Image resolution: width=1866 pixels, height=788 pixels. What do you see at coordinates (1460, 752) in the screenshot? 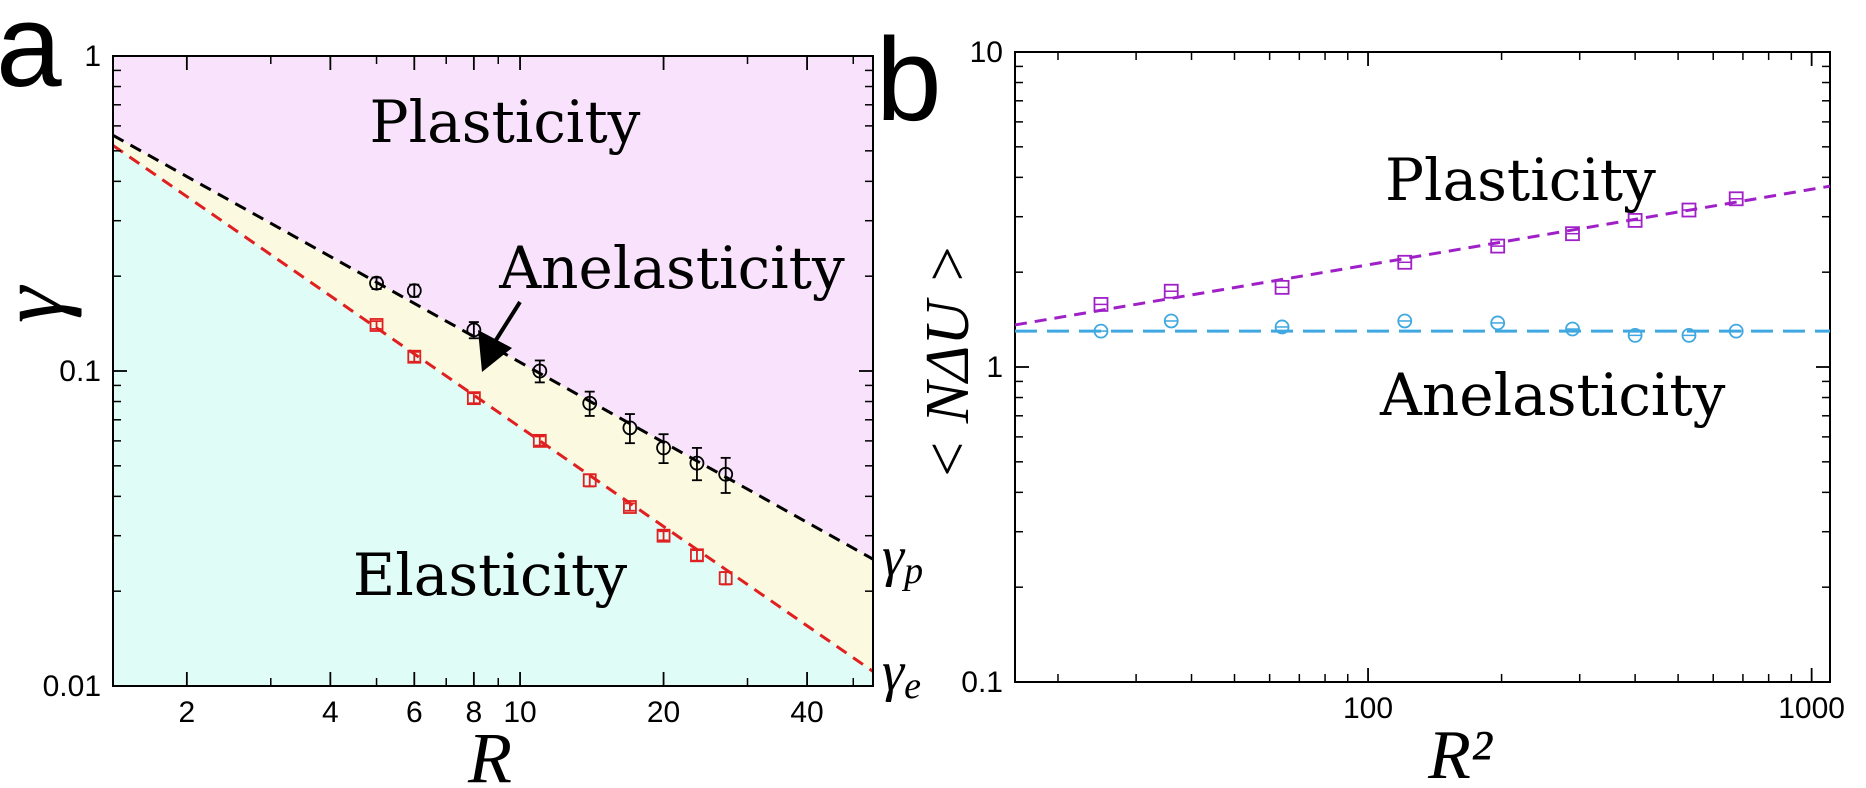
I see `x-axis-label: R²` at bounding box center [1460, 752].